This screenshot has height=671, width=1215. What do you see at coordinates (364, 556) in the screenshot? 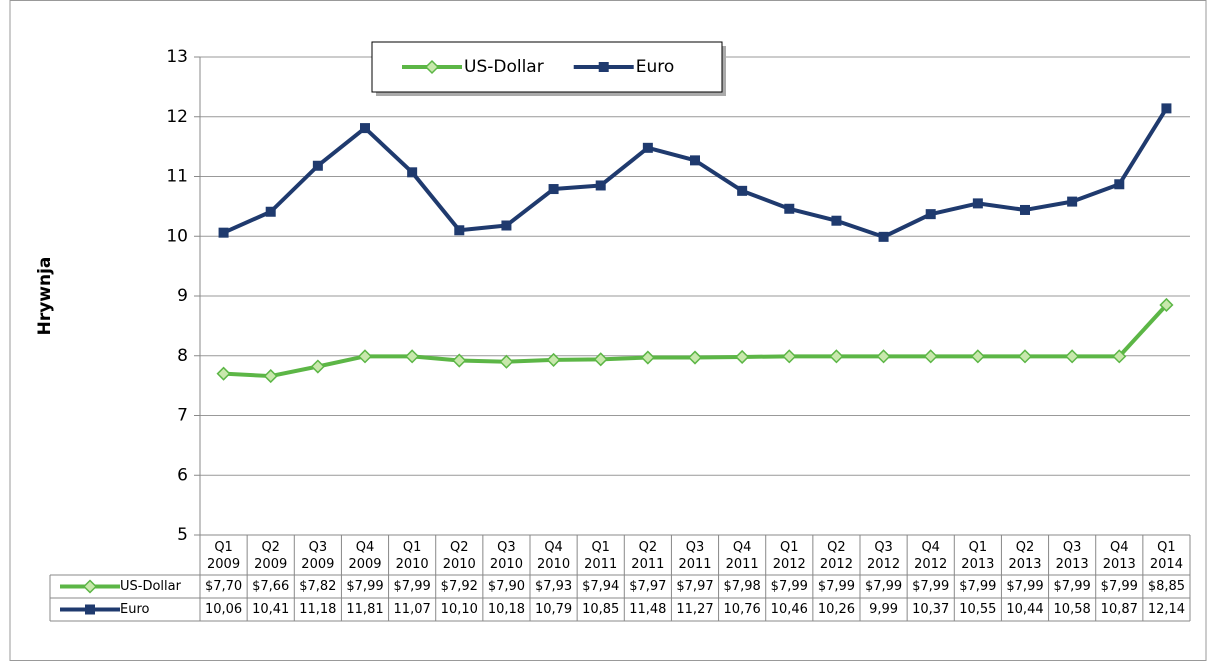
I see `x-tick-label: Q4 2009` at bounding box center [364, 556].